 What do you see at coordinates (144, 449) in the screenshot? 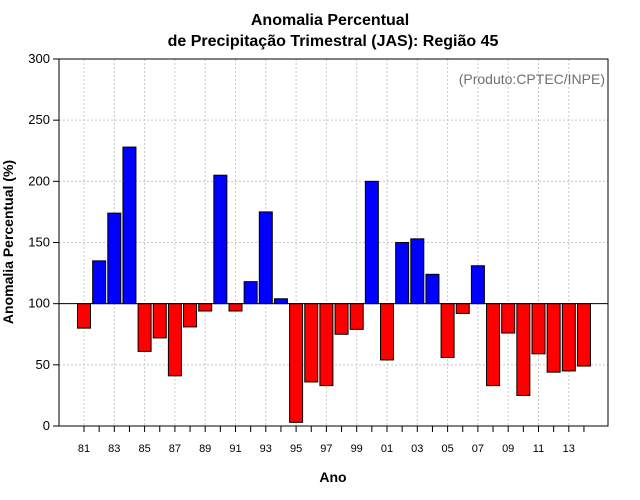
I see `x-tick-label: 85` at bounding box center [144, 449].